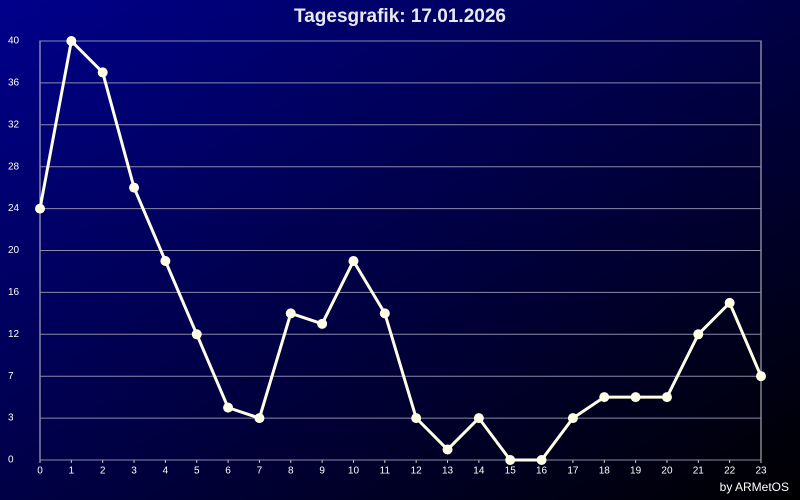 The image size is (800, 500). Describe the element at coordinates (730, 471) in the screenshot. I see `x-tick-label: 22` at that location.